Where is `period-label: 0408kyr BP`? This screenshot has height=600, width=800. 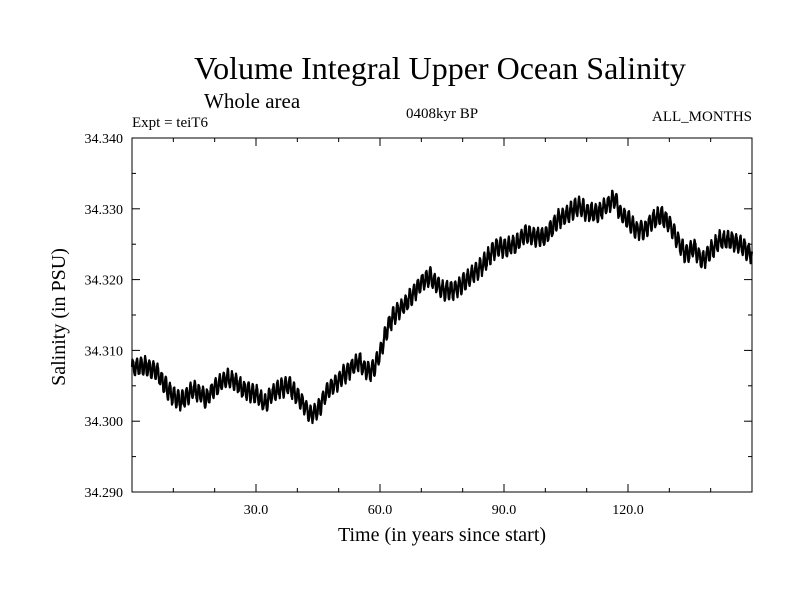 period-label: 0408kyr BP is located at coordinates (442, 114).